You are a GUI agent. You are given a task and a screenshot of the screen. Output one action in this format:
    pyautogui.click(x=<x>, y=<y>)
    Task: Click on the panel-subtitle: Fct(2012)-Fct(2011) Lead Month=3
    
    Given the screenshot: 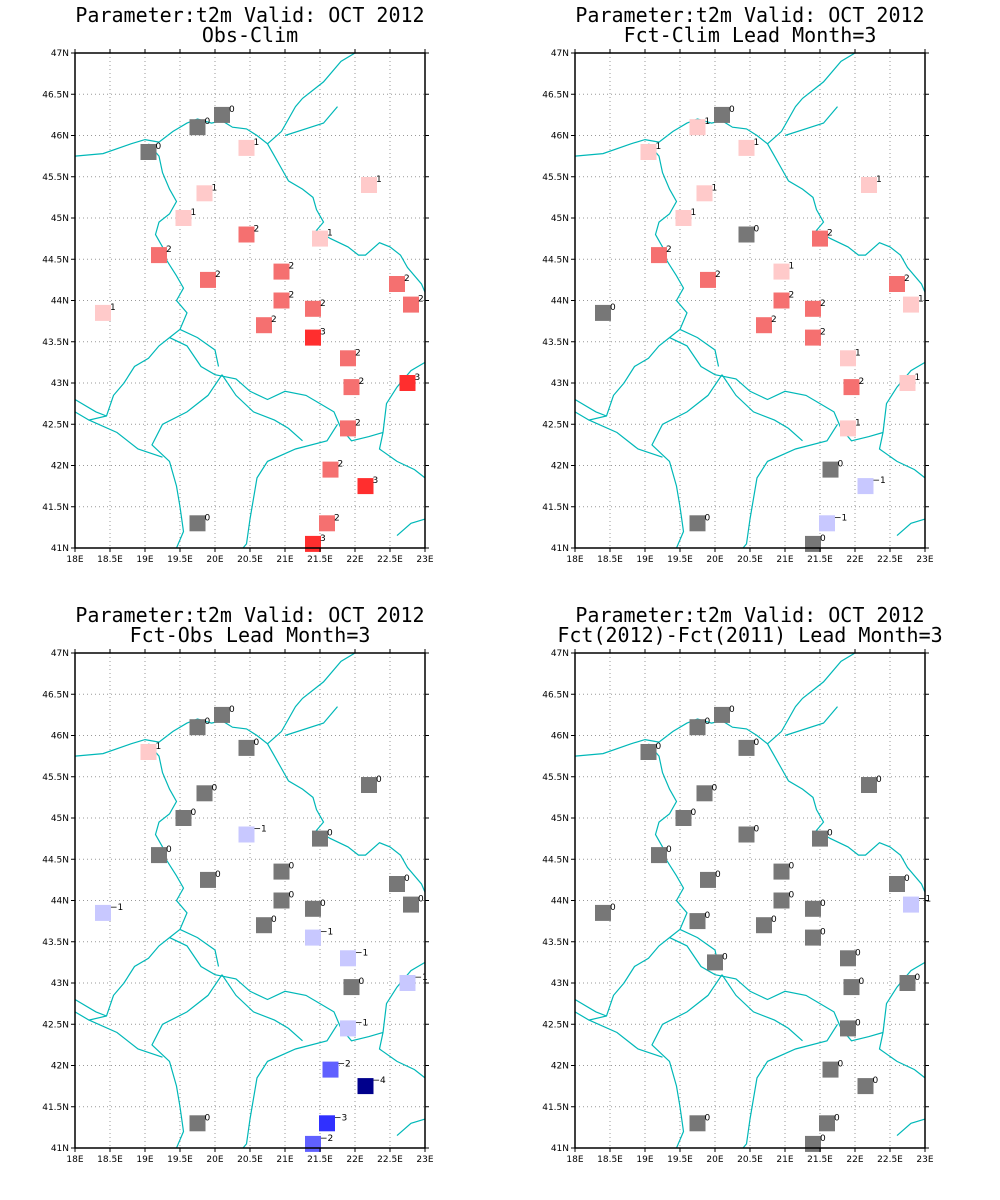 What is the action you would take?
    pyautogui.click(x=750, y=635)
    